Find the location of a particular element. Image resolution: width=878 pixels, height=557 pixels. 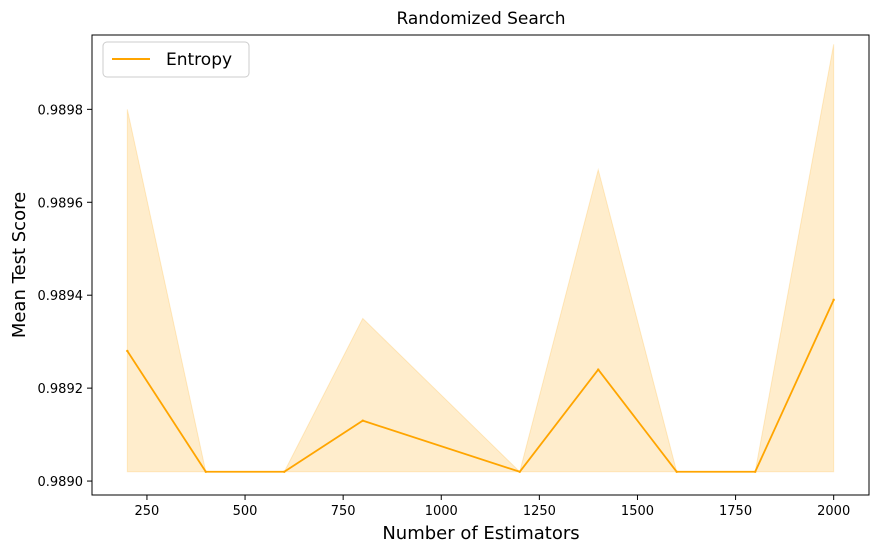

y-tick-label: 0.9890 is located at coordinates (61, 482).